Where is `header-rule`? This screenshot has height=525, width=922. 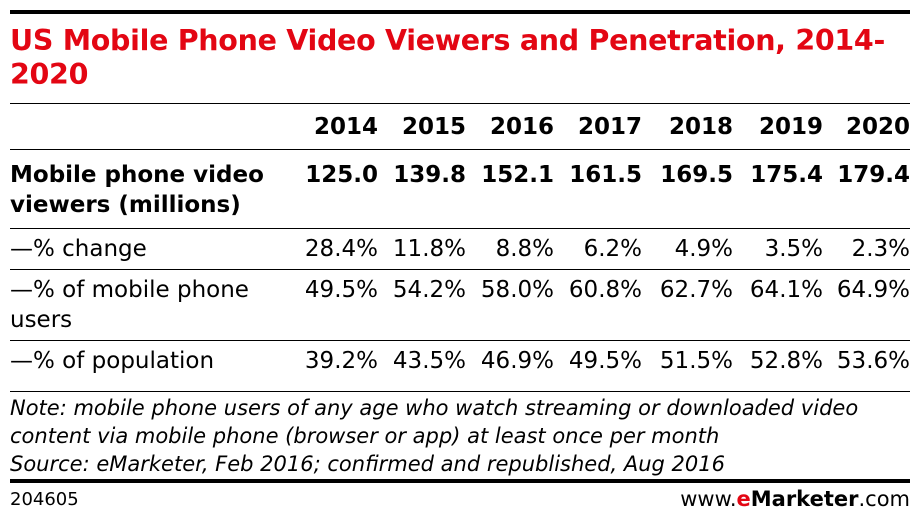 header-rule is located at coordinates (460, 103).